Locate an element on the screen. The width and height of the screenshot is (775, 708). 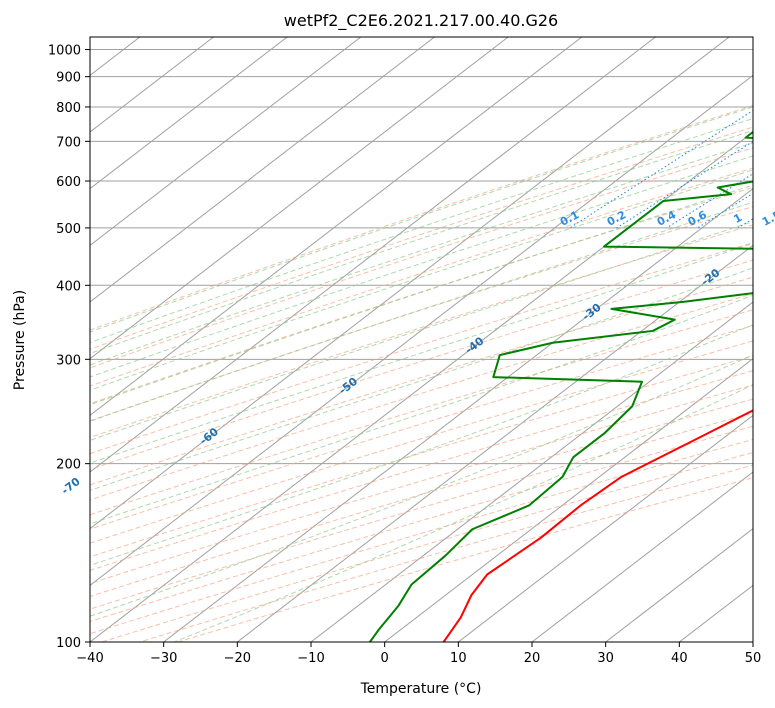
y-tick-label: 500 is located at coordinates (68, 229).